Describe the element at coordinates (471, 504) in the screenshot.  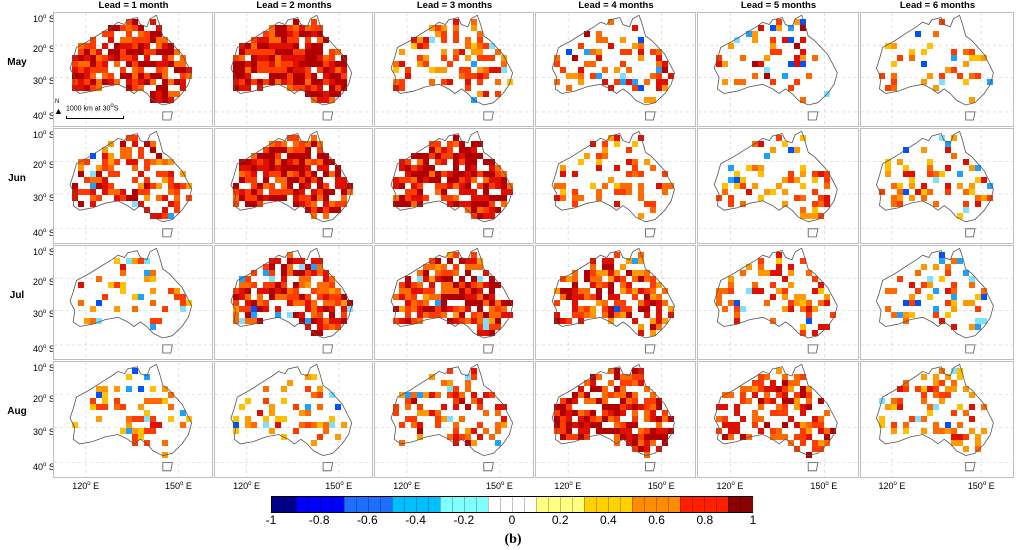
I see `colorbar-segment` at that location.